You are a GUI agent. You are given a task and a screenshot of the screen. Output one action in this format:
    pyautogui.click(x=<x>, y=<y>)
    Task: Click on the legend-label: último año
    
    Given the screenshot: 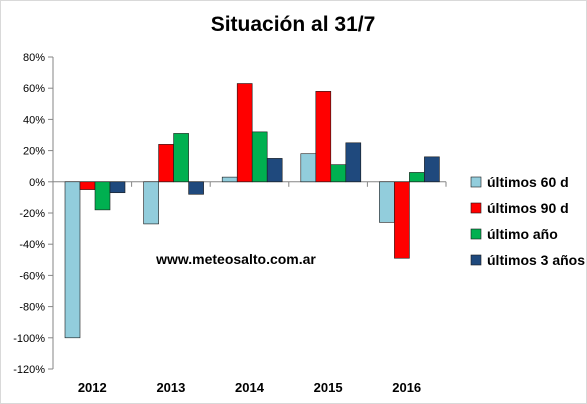 What is the action you would take?
    pyautogui.click(x=522, y=234)
    